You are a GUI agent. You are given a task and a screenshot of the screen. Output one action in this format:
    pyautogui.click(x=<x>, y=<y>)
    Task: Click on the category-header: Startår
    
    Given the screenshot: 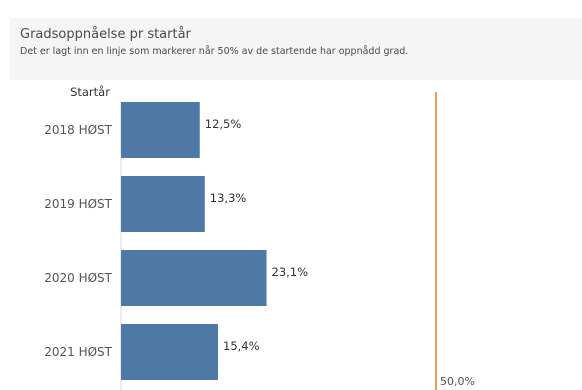 What is the action you would take?
    pyautogui.click(x=90, y=92)
    